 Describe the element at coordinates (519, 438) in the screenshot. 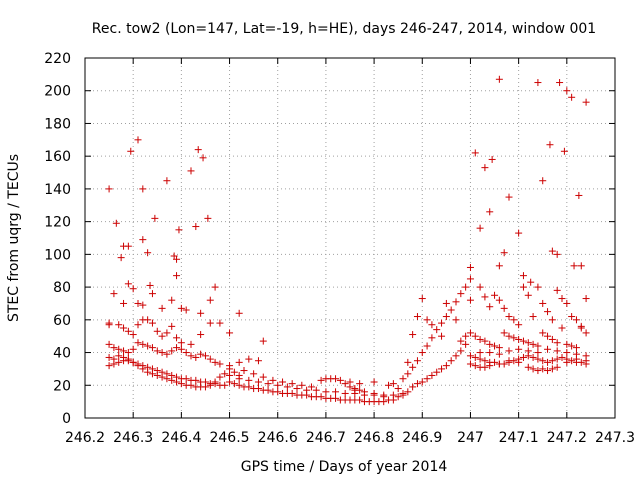

I see `x-tick-label: 247.1` at that location.